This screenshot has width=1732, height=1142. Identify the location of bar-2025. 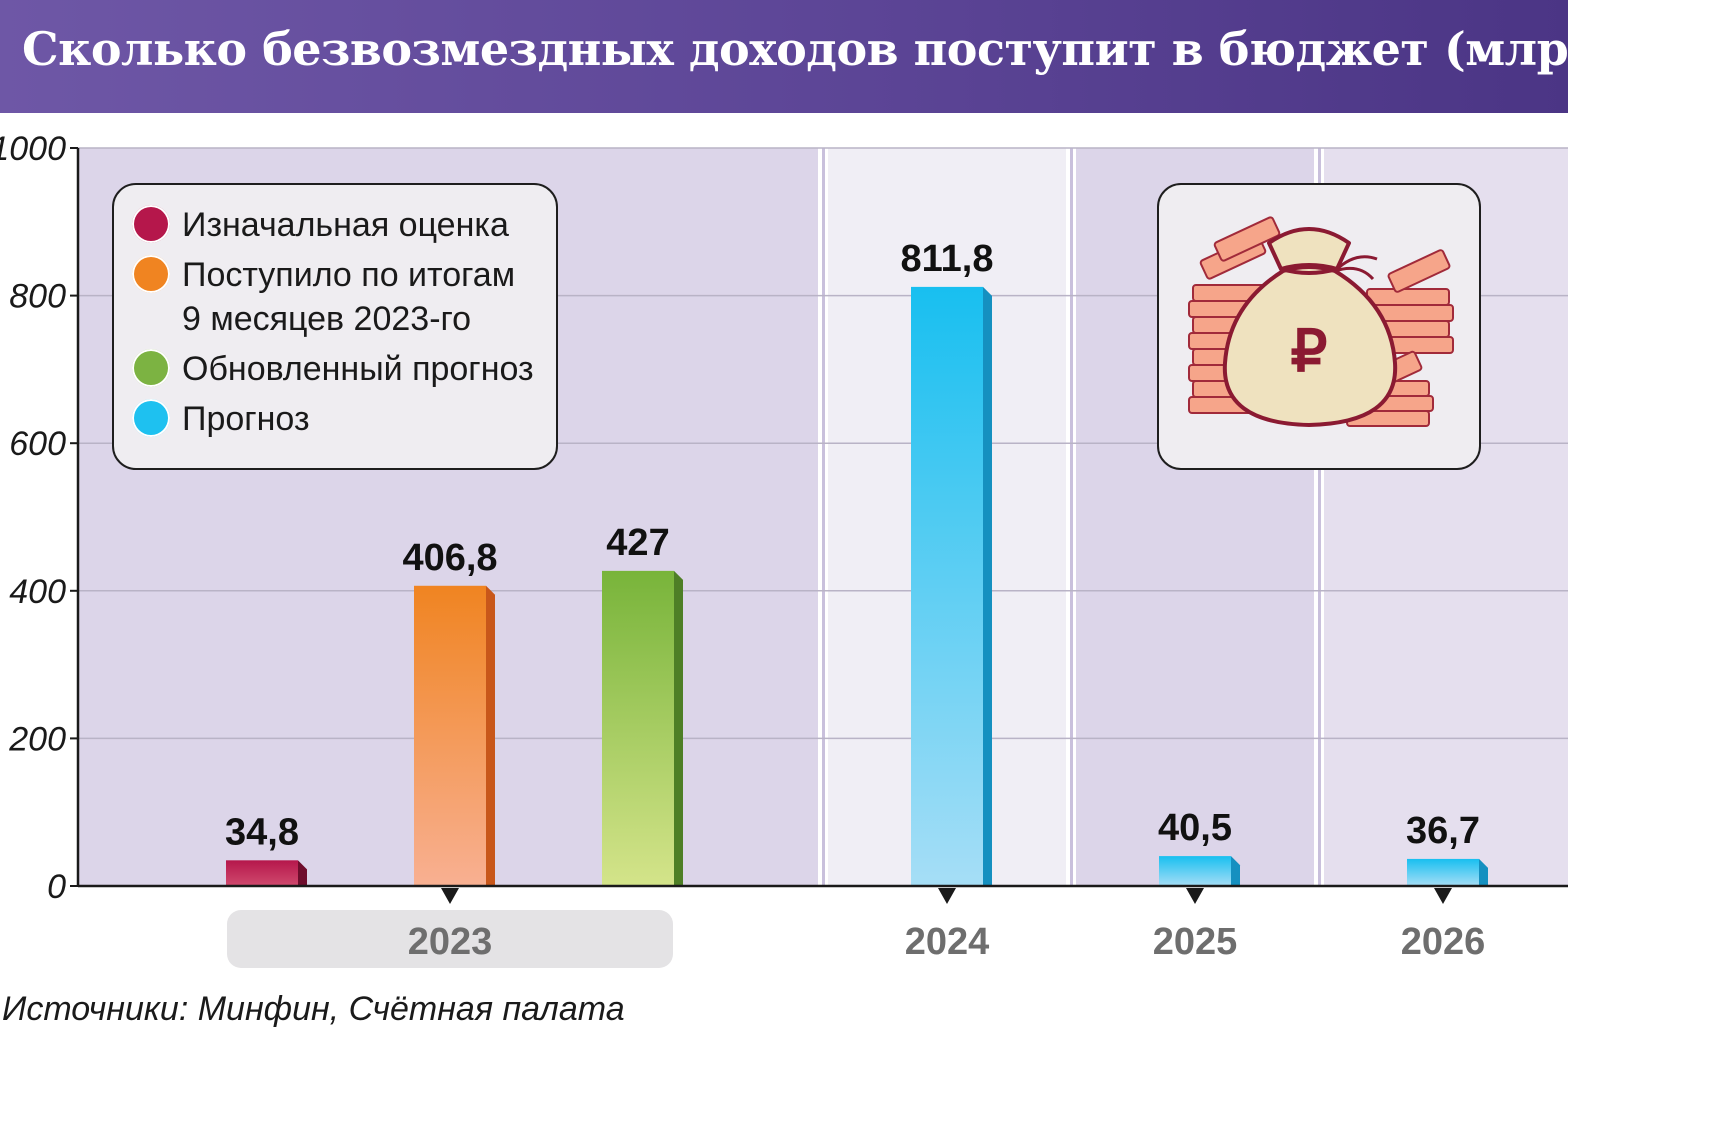
(1195, 871).